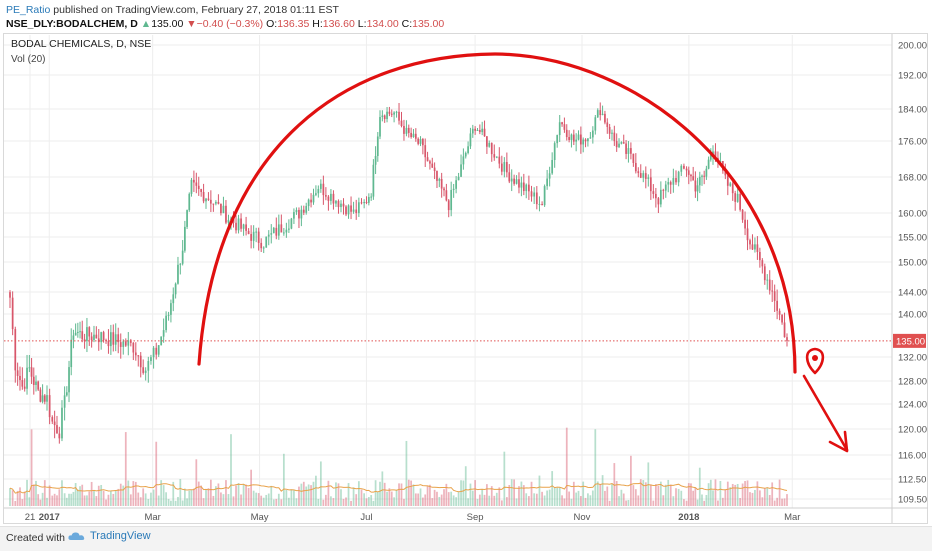 Image resolution: width=932 pixels, height=551 pixels. What do you see at coordinates (475, 517) in the screenshot?
I see `x-tick-label: Sep` at bounding box center [475, 517].